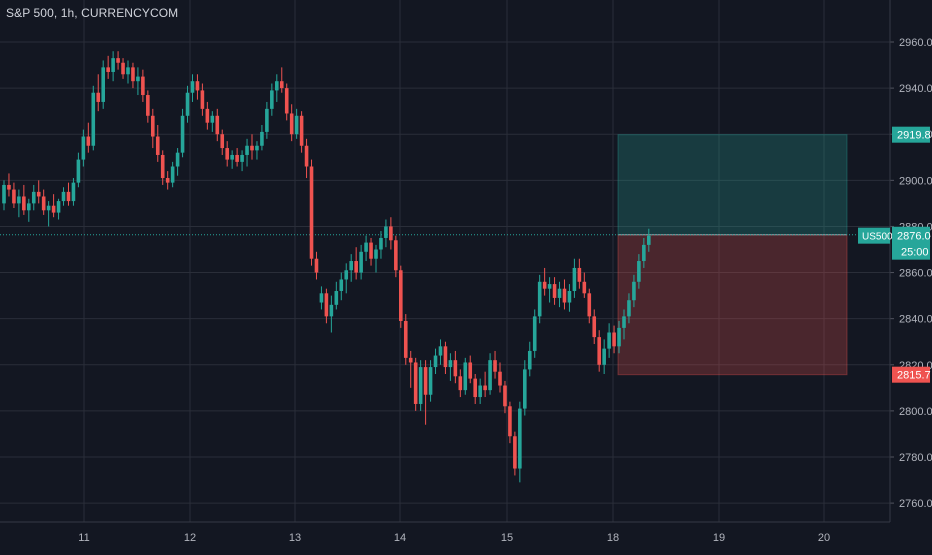 The height and width of the screenshot is (555, 932). What do you see at coordinates (877, 237) in the screenshot?
I see `symbol-name: US500` at bounding box center [877, 237].